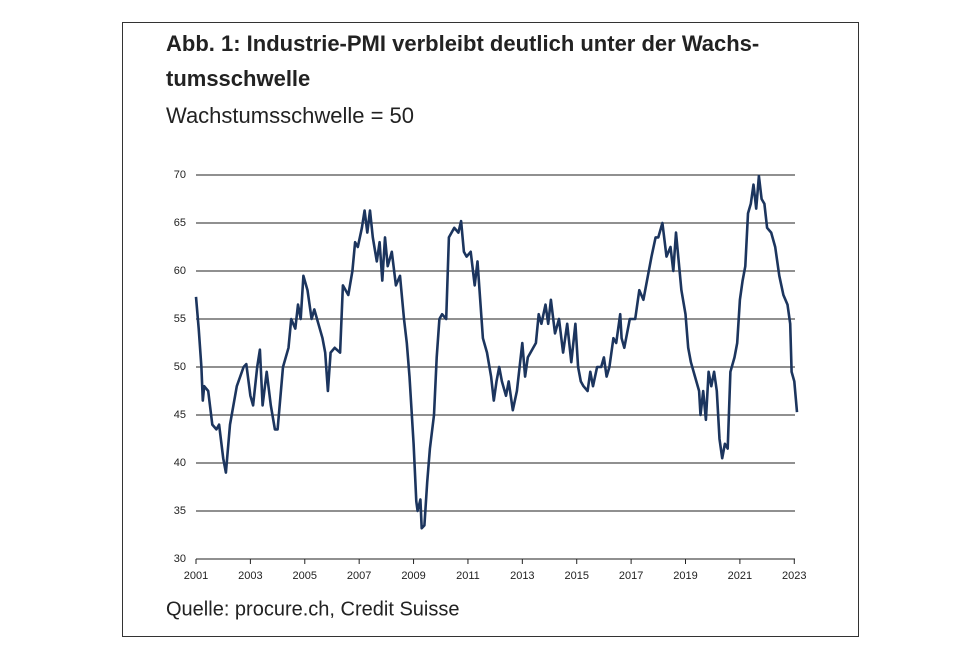 This screenshot has height=654, width=980. Describe the element at coordinates (180, 175) in the screenshot. I see `y-tick-label: 70` at that location.